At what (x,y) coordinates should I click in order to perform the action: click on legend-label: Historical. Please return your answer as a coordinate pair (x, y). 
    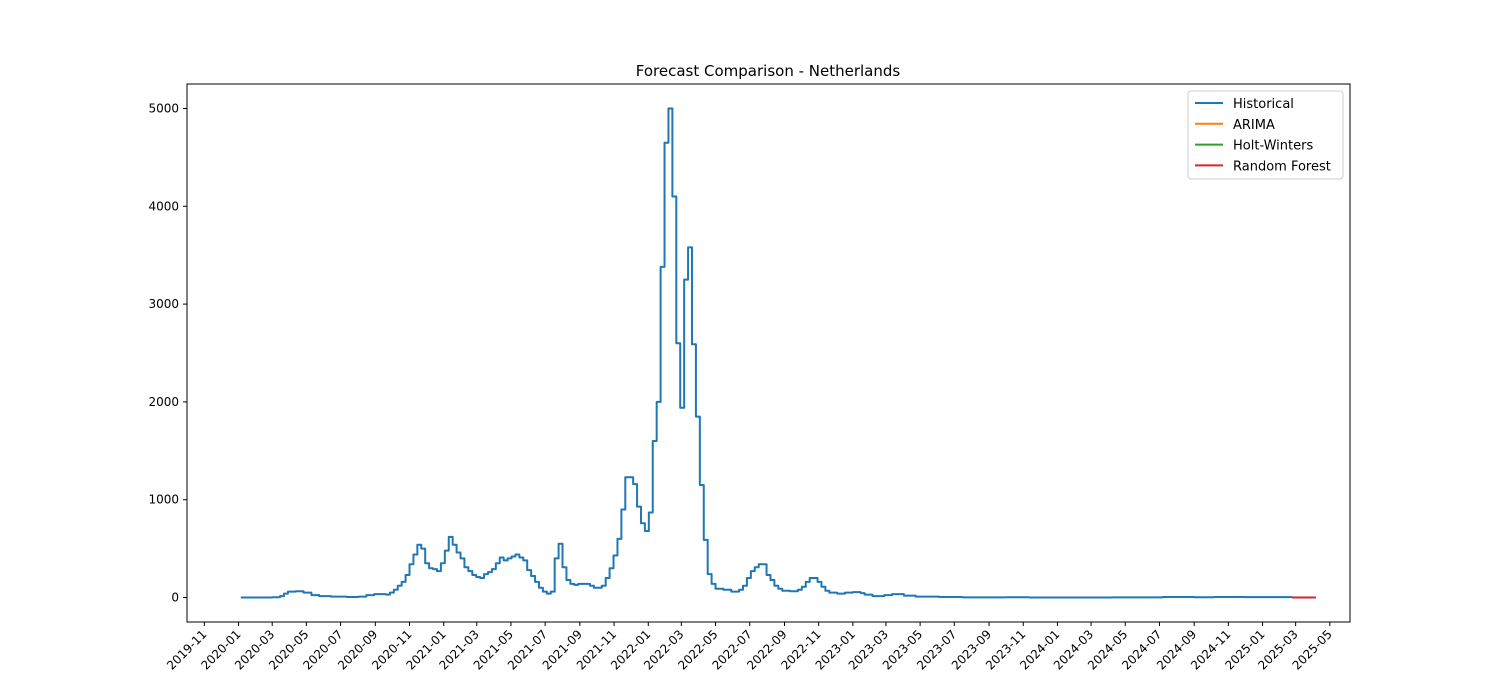
    Looking at the image, I should click on (1263, 104).